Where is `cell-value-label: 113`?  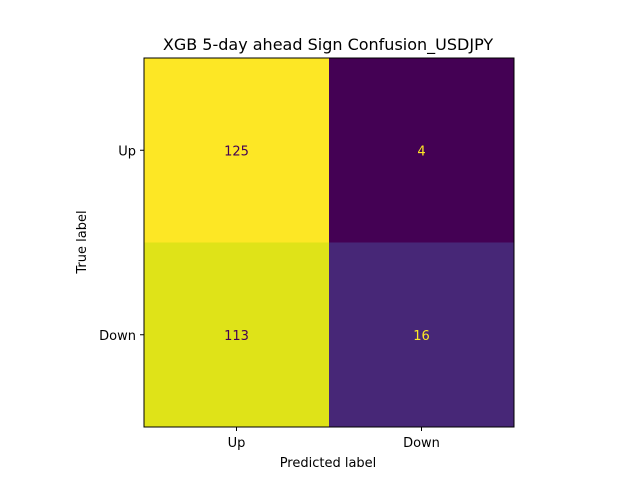
cell-value-label: 113 is located at coordinates (236, 336).